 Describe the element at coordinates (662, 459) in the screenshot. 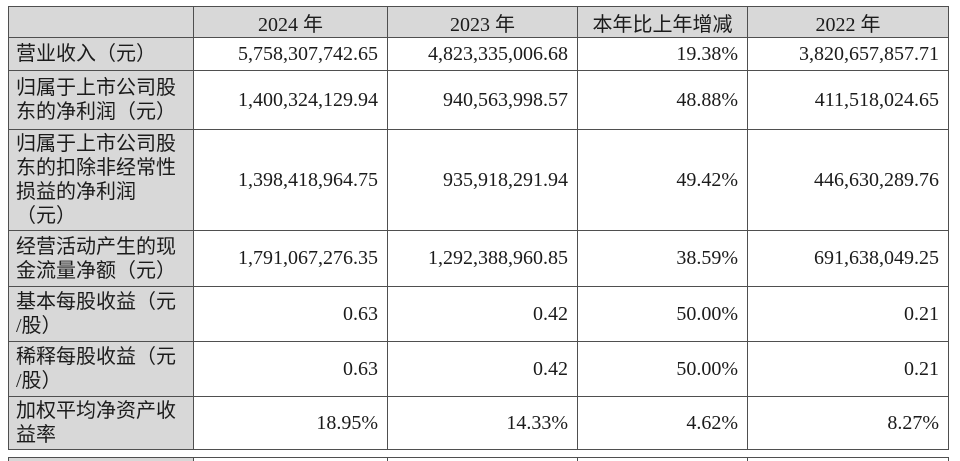

I see `cell-yoy` at that location.